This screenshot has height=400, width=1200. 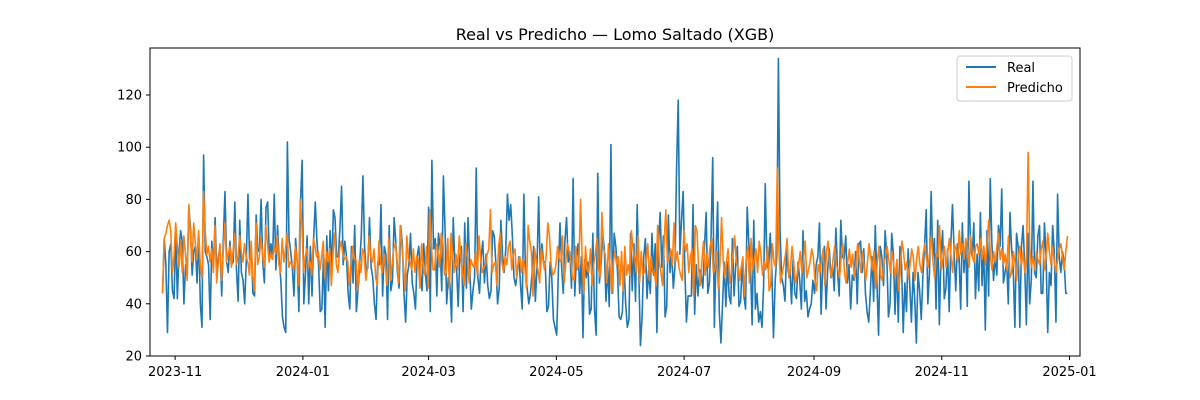 What do you see at coordinates (133, 226) in the screenshot?
I see `y-axis: 20 40 60 80 100 120` at bounding box center [133, 226].